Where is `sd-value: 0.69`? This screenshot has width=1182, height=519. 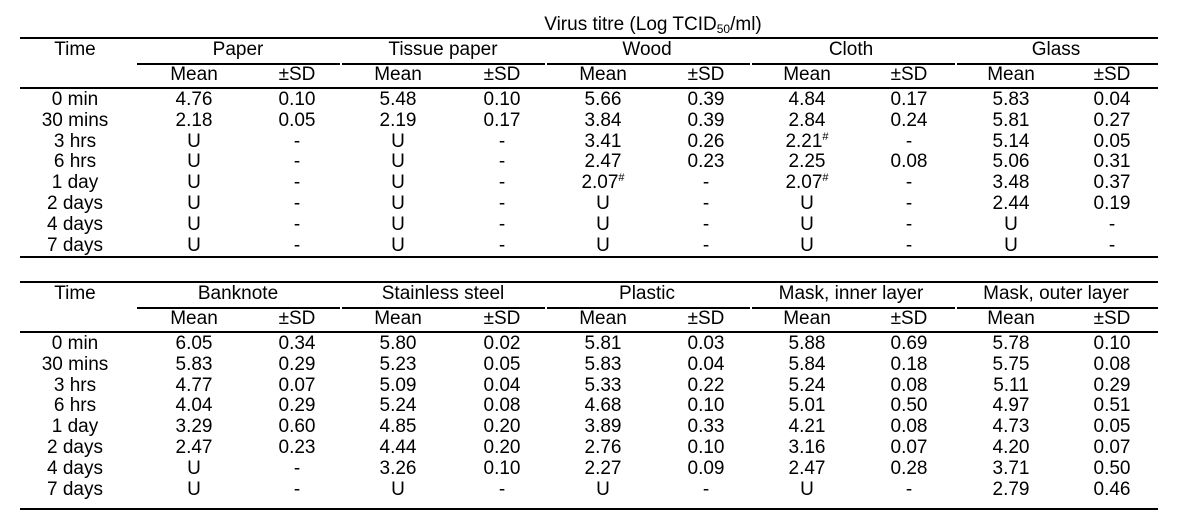 sd-value: 0.69 is located at coordinates (909, 343).